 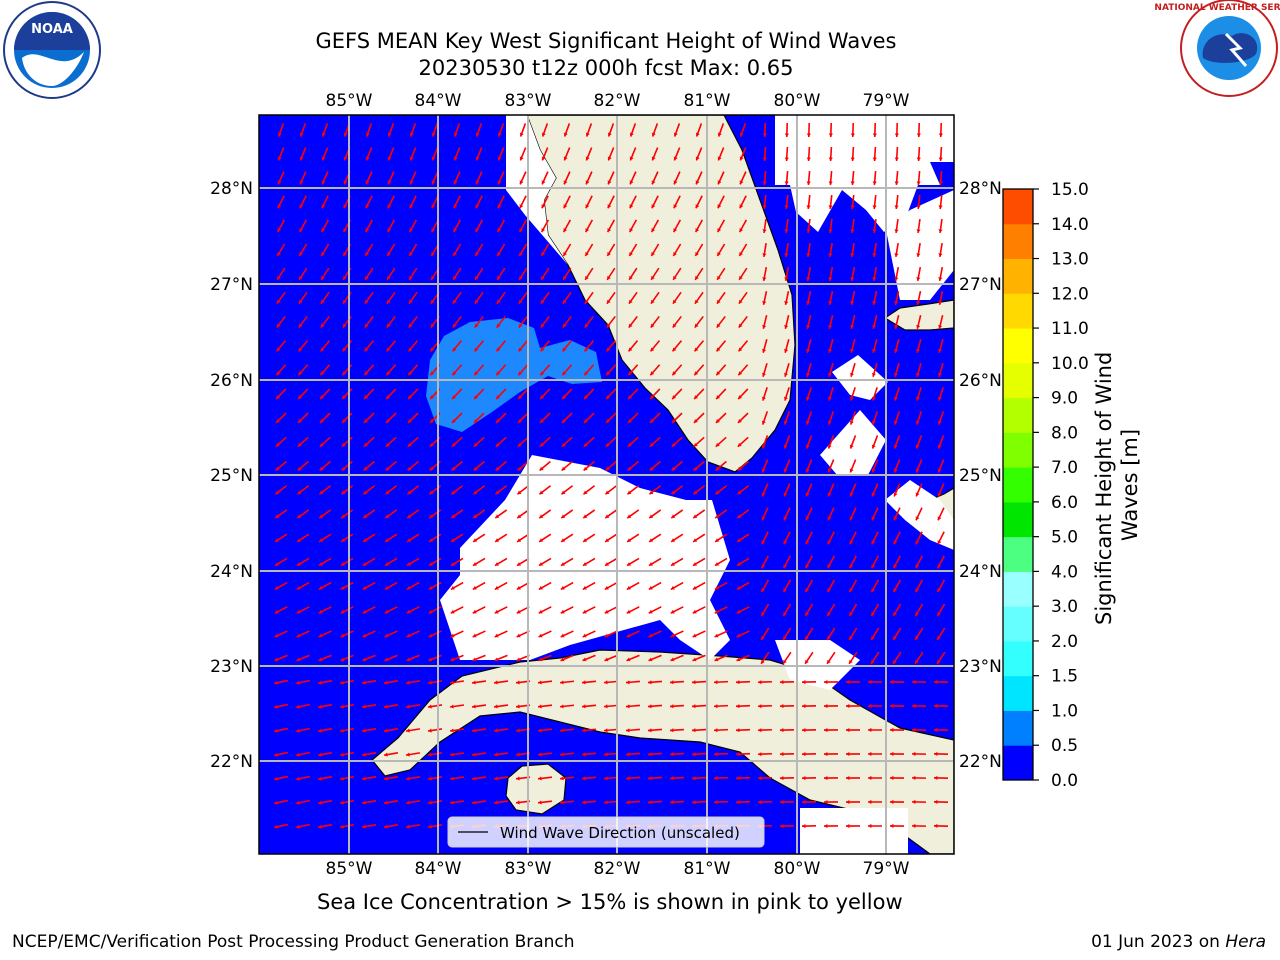 What do you see at coordinates (1217, 8) in the screenshot?
I see `nws-logo-text: NATIONAL WEATHER SERVICE` at bounding box center [1217, 8].